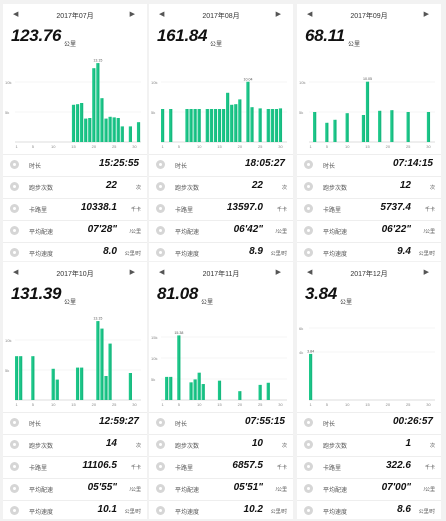  What do you see at coordinates (221, 489) in the screenshot?
I see `stat-row: 平均配速 05'51" /公里` at bounding box center [221, 489].